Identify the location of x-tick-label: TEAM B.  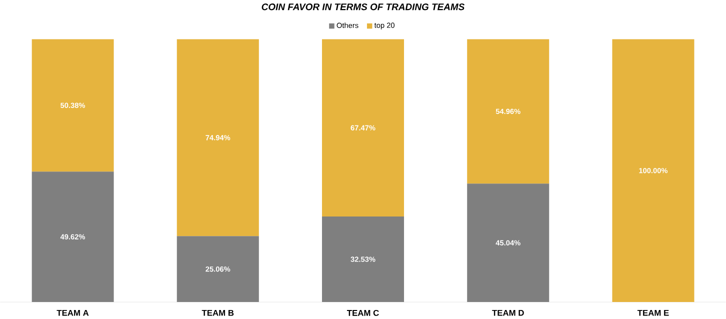
(218, 313).